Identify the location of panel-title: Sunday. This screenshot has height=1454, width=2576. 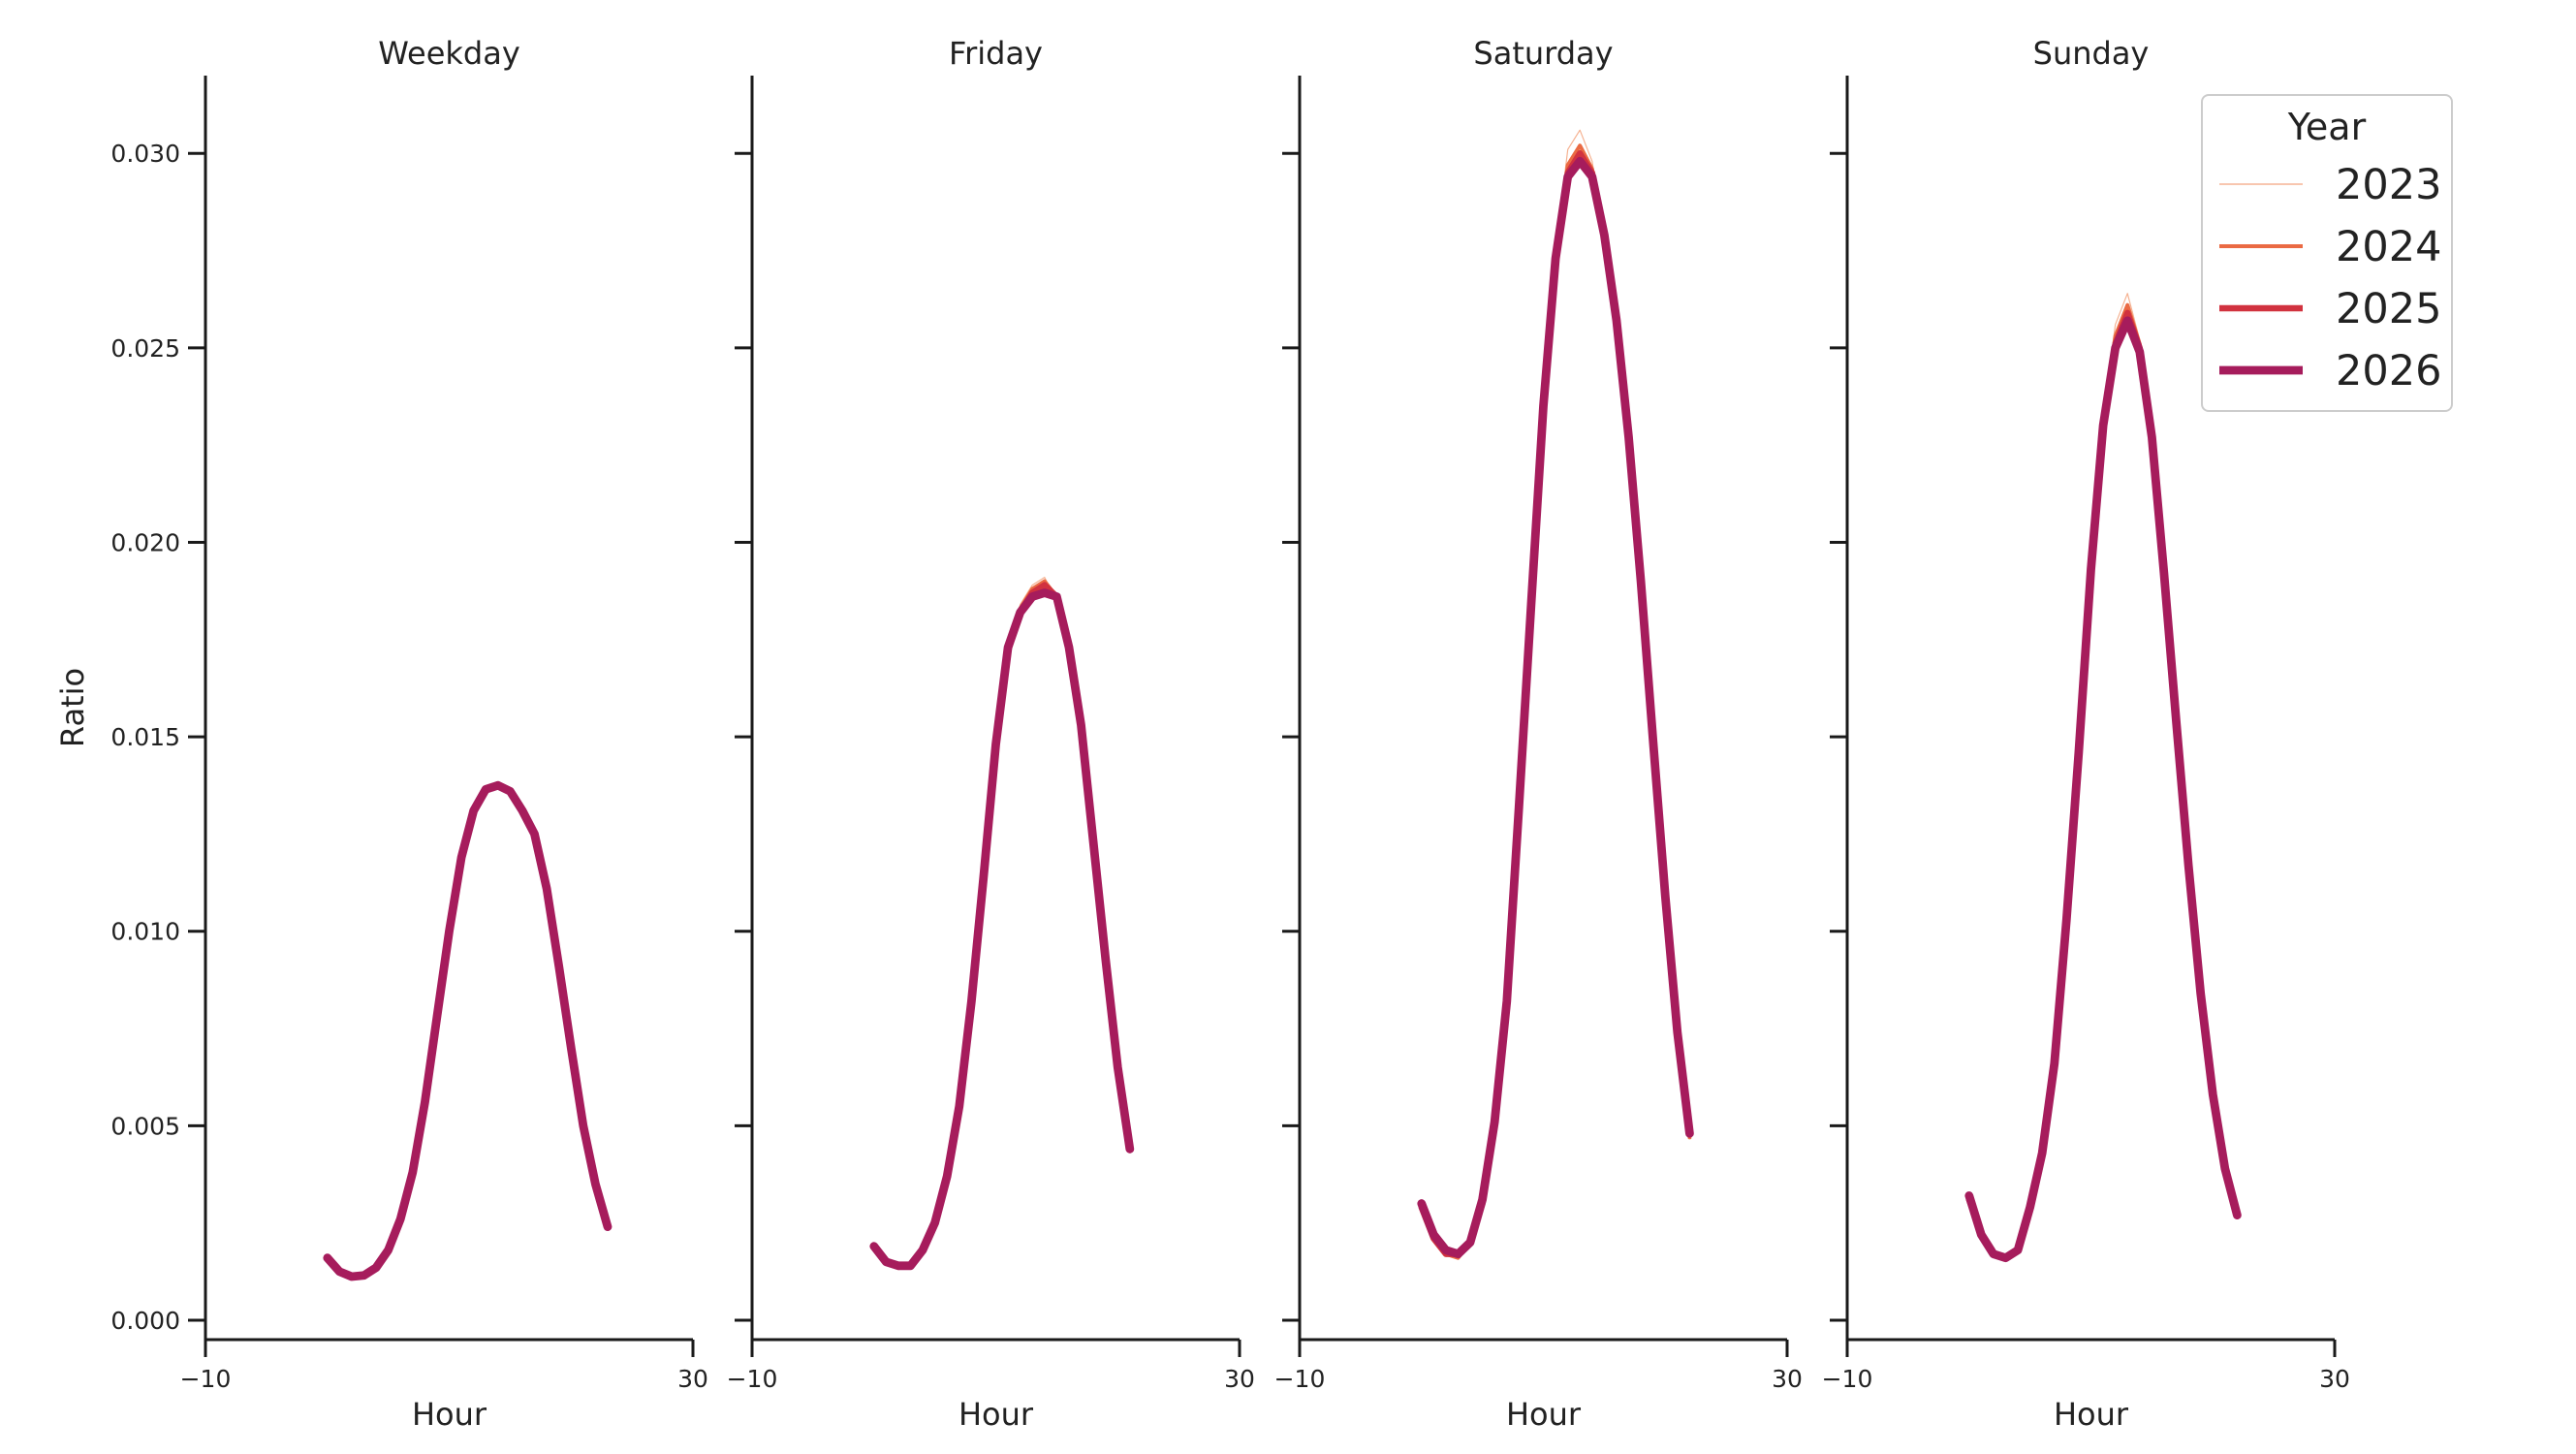
(2091, 53).